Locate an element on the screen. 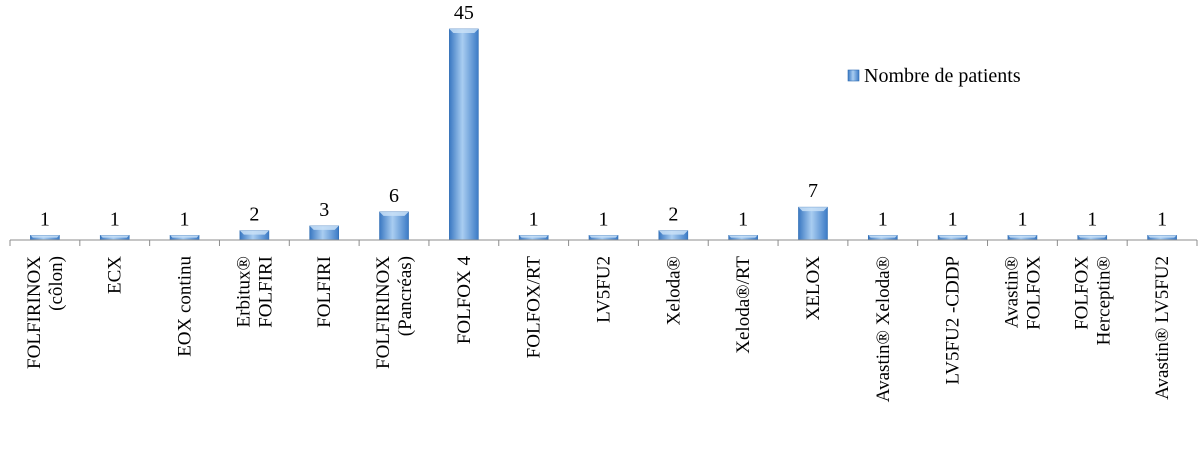  data-label: 6 is located at coordinates (394, 196).